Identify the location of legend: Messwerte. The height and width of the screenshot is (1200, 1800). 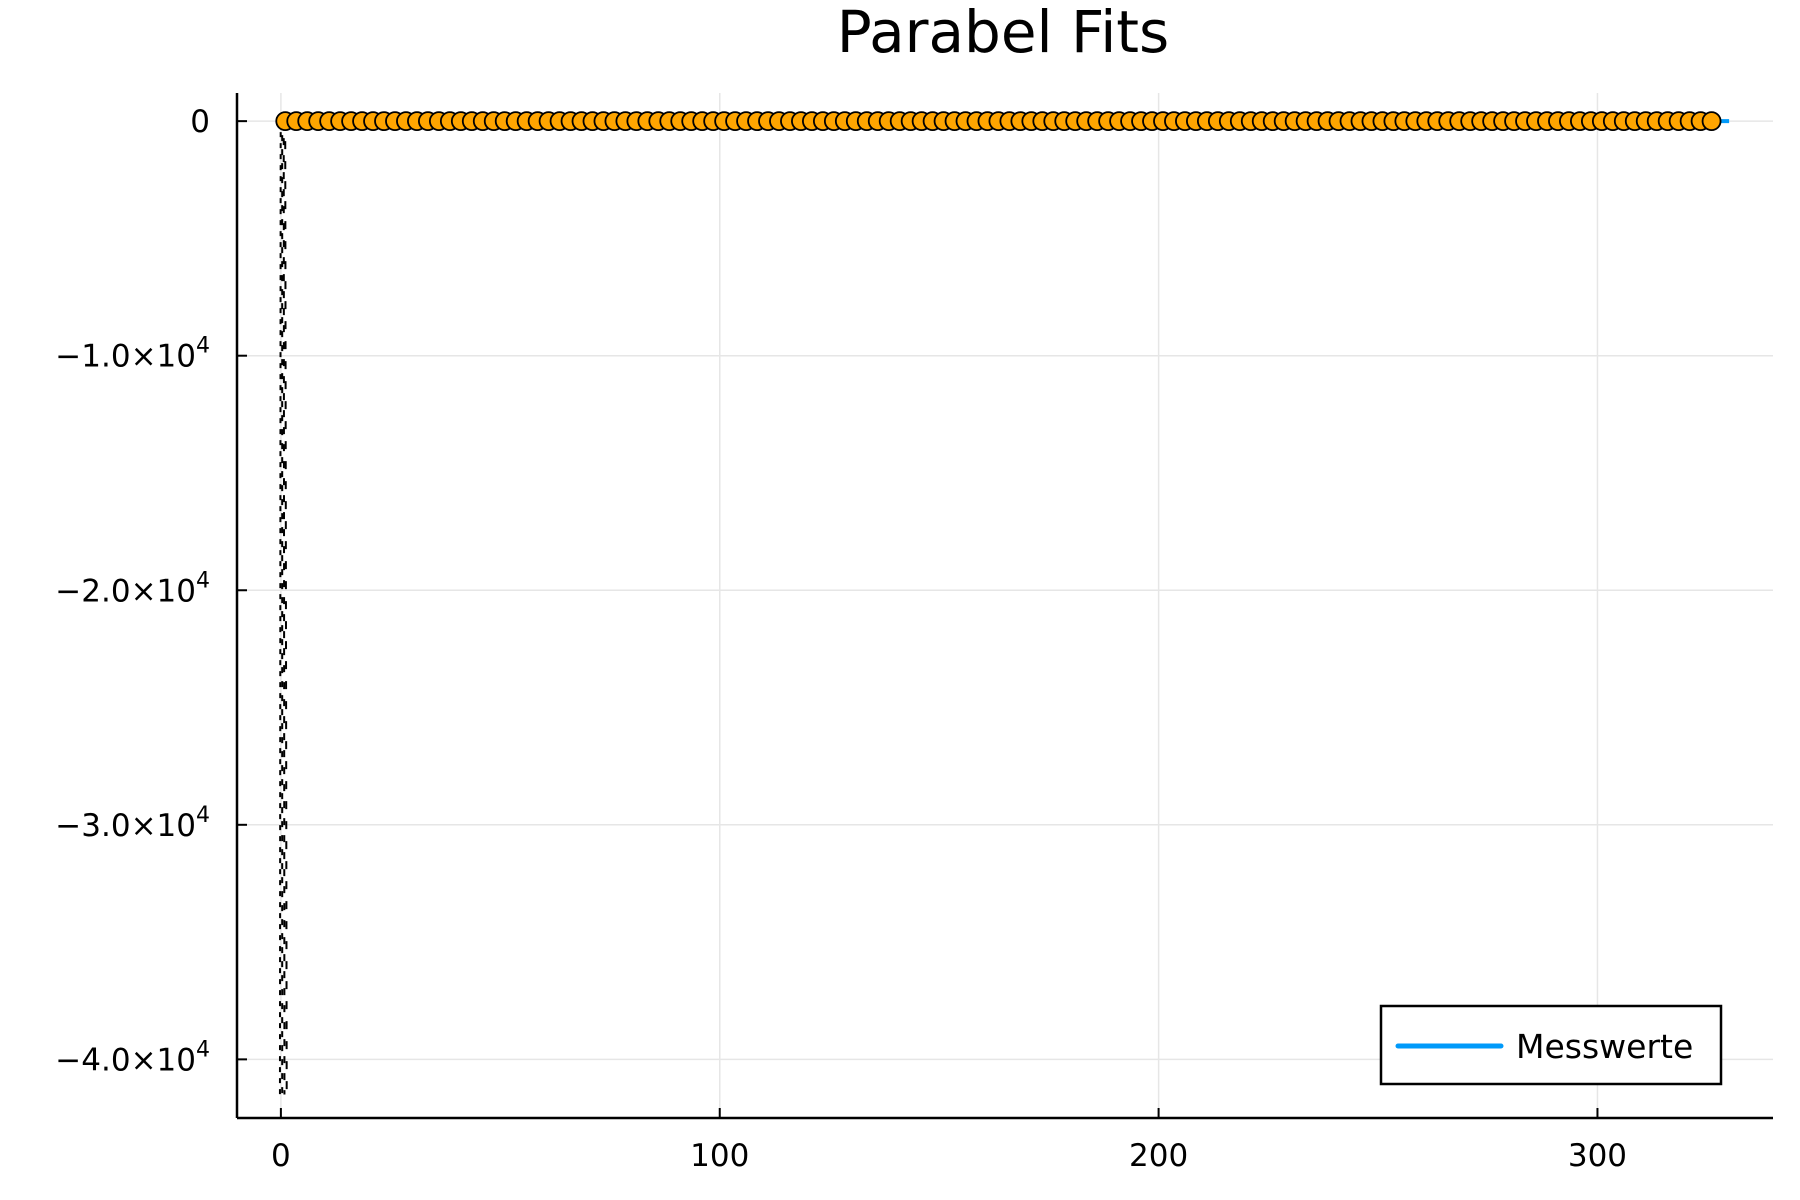
(1551, 1045).